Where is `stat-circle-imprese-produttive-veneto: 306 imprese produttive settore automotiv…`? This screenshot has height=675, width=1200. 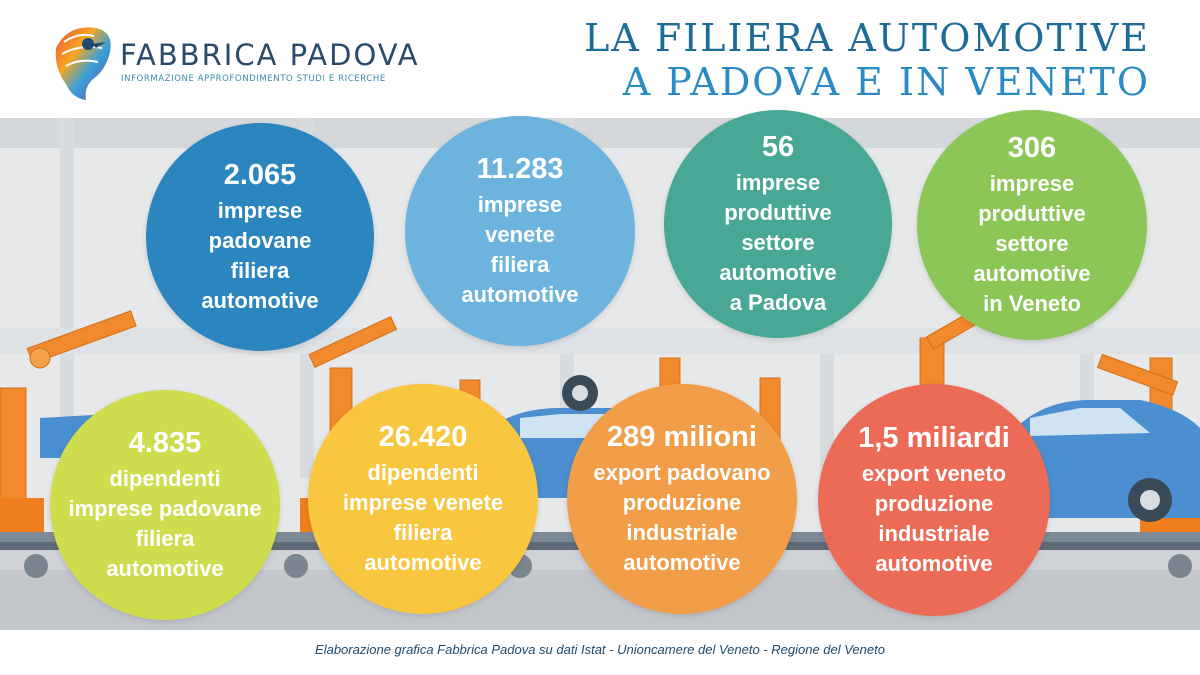 stat-circle-imprese-produttive-veneto: 306 imprese produttive settore automotiv… is located at coordinates (1032, 225).